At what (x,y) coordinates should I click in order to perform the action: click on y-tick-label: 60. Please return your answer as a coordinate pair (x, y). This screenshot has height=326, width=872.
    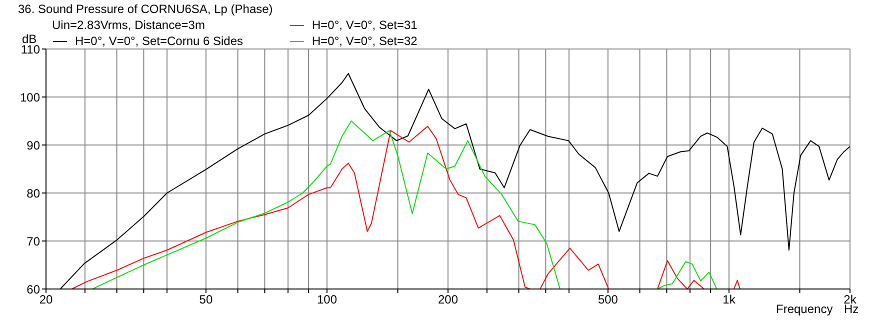
    Looking at the image, I should click on (33, 289).